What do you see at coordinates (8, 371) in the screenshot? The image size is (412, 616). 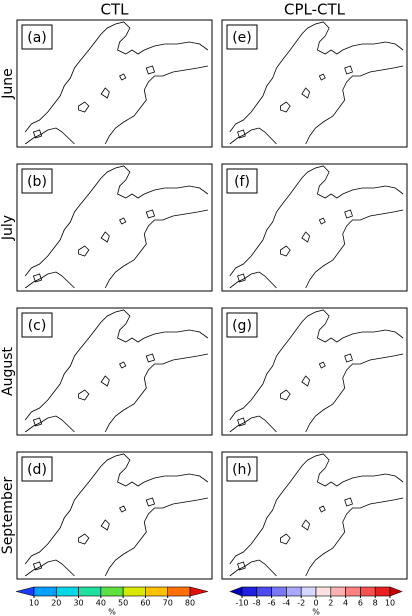 I see `row-label: August` at bounding box center [8, 371].